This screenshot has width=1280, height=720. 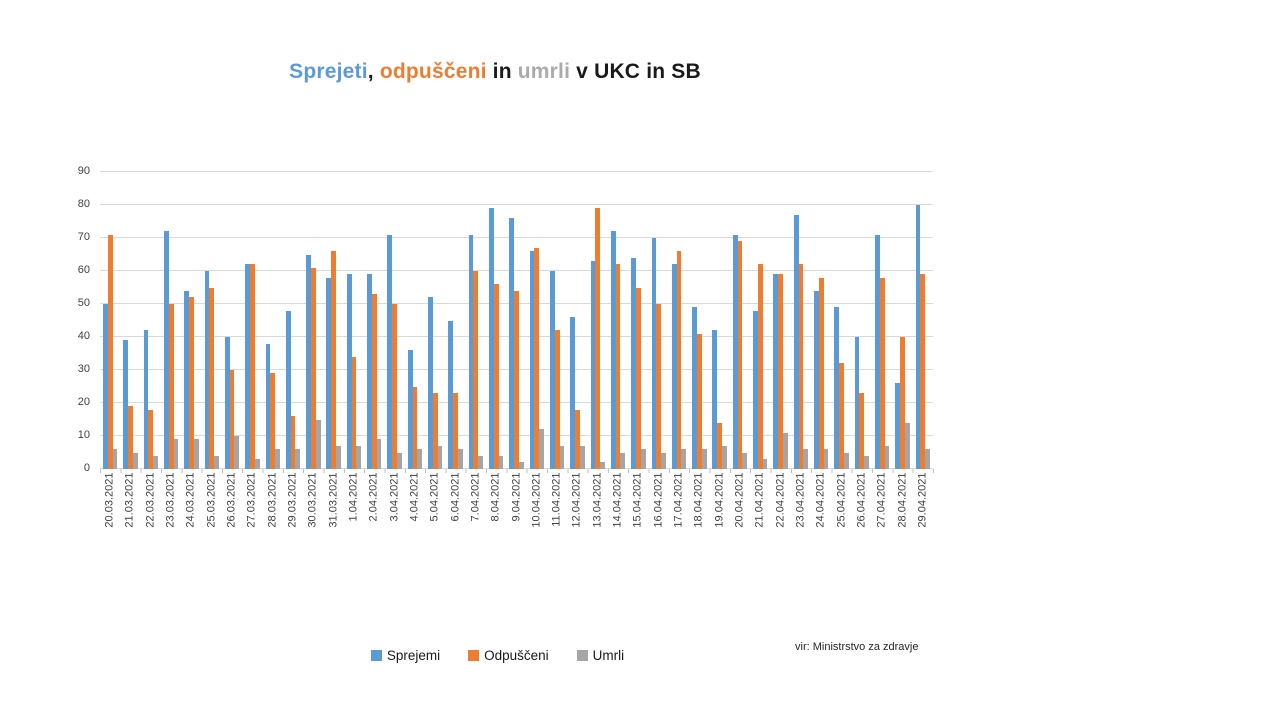 What do you see at coordinates (776, 371) in the screenshot?
I see `bar-sprejemi-22.04.2021` at bounding box center [776, 371].